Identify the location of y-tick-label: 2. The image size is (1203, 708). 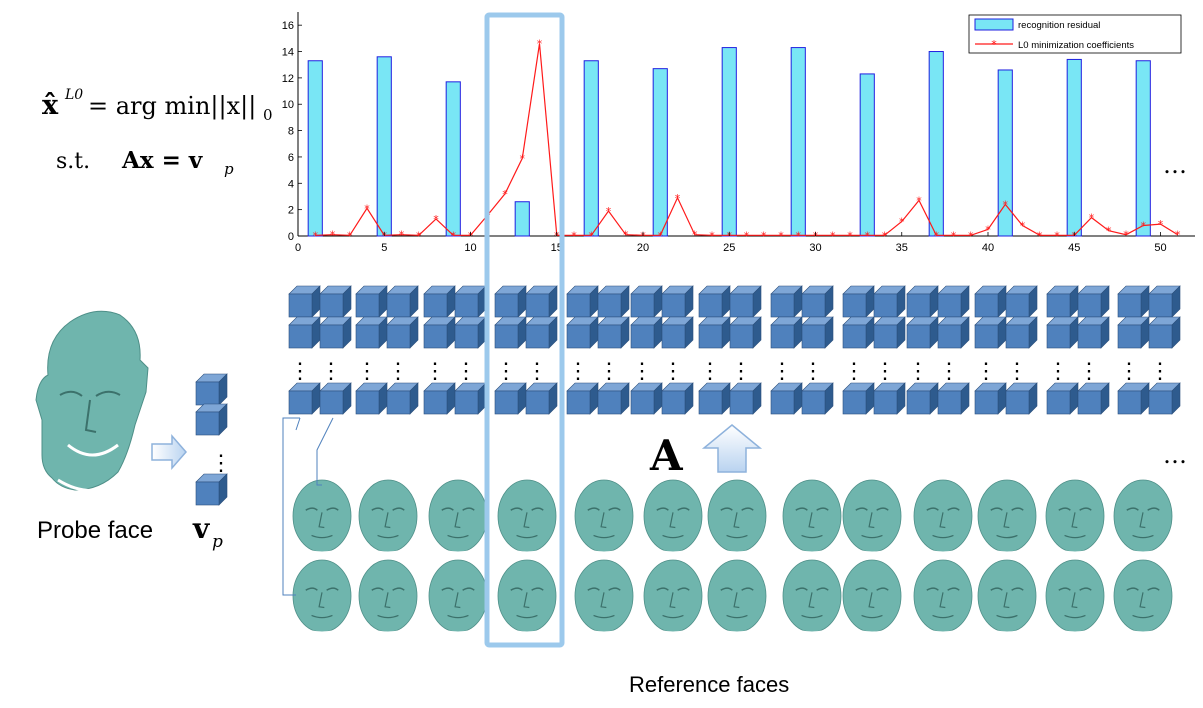
(291, 211).